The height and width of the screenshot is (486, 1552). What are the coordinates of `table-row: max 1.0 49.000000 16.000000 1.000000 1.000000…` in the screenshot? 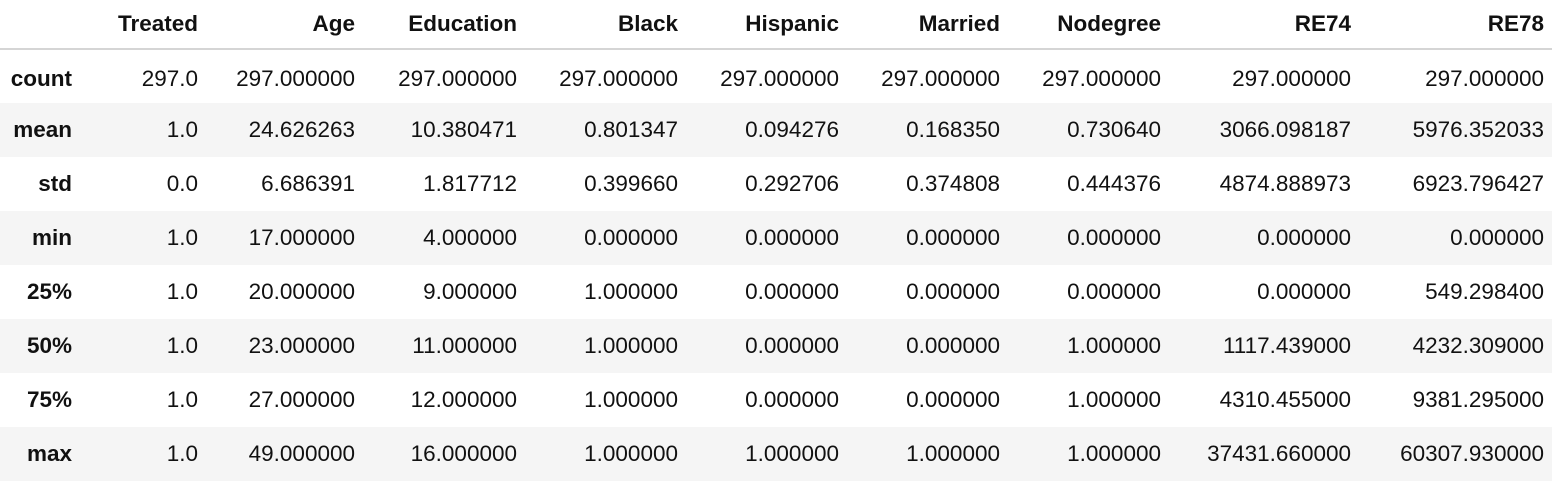 It's located at (776, 454).